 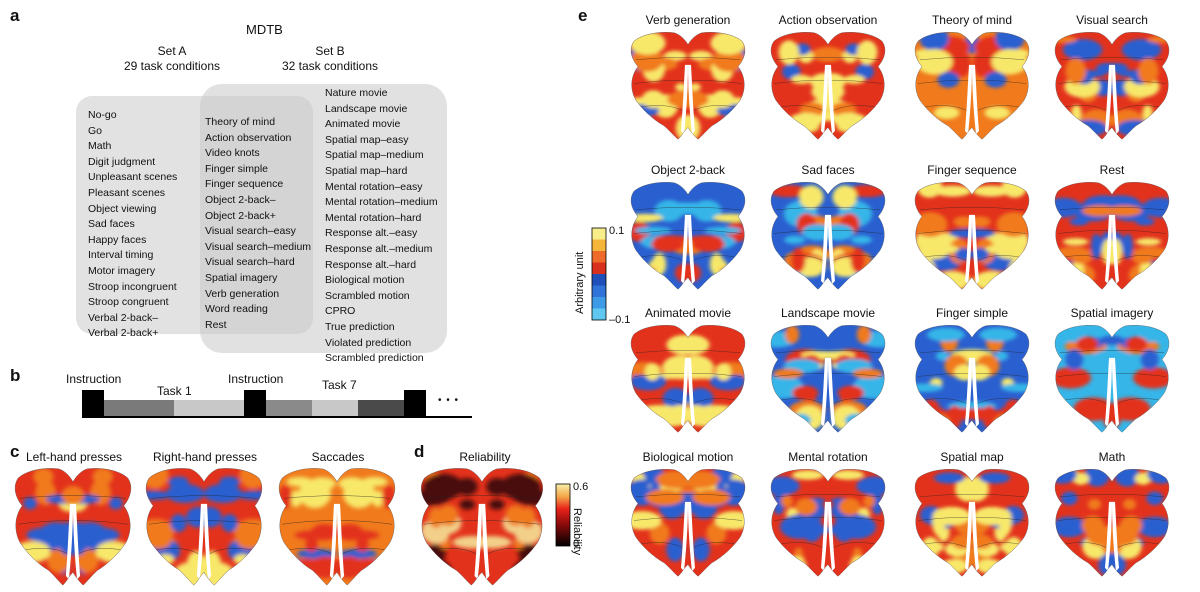 I want to click on task-7-label: Task 7, so click(x=339, y=385).